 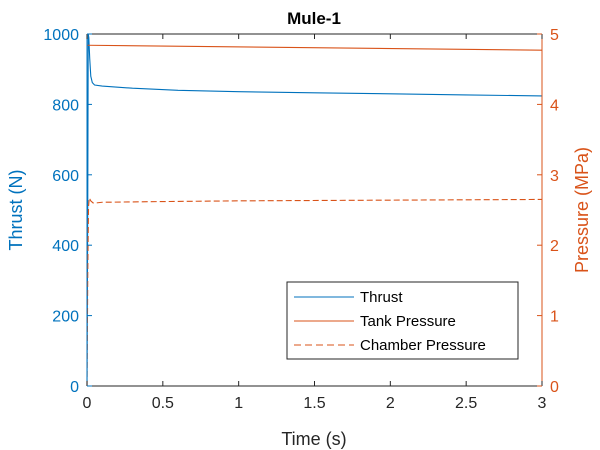 I want to click on y-right-tick-label: 2, so click(x=554, y=246).